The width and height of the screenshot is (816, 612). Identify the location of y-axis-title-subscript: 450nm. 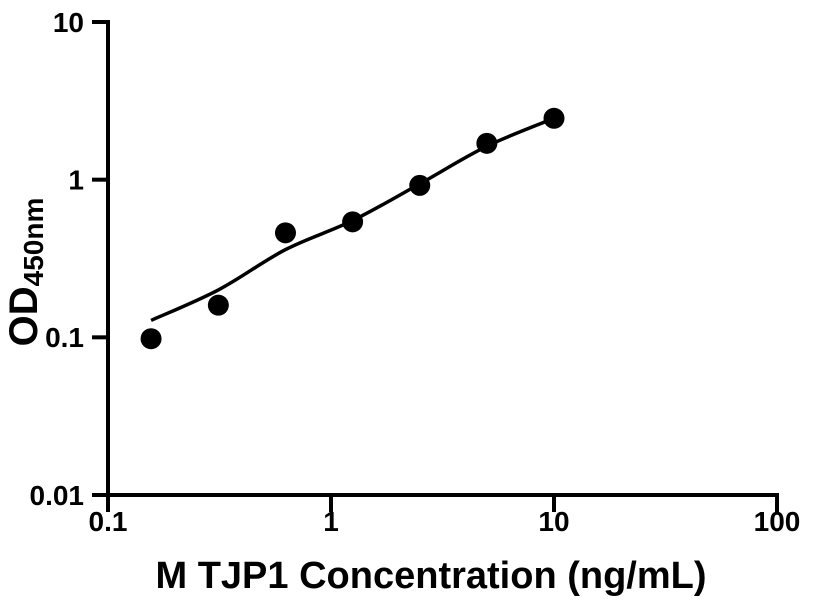
(33, 242).